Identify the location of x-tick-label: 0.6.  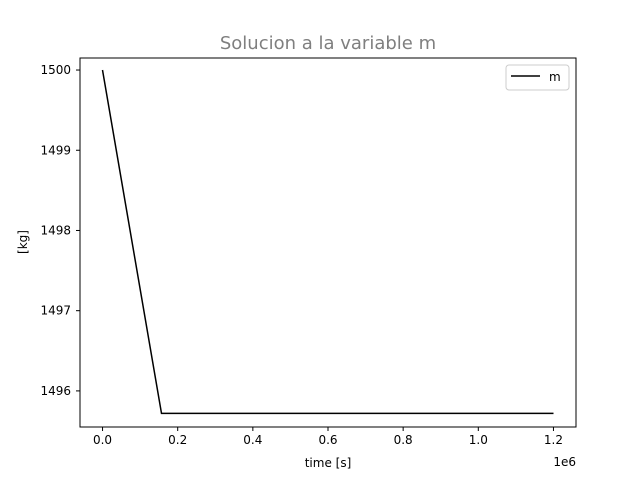
(327, 440).